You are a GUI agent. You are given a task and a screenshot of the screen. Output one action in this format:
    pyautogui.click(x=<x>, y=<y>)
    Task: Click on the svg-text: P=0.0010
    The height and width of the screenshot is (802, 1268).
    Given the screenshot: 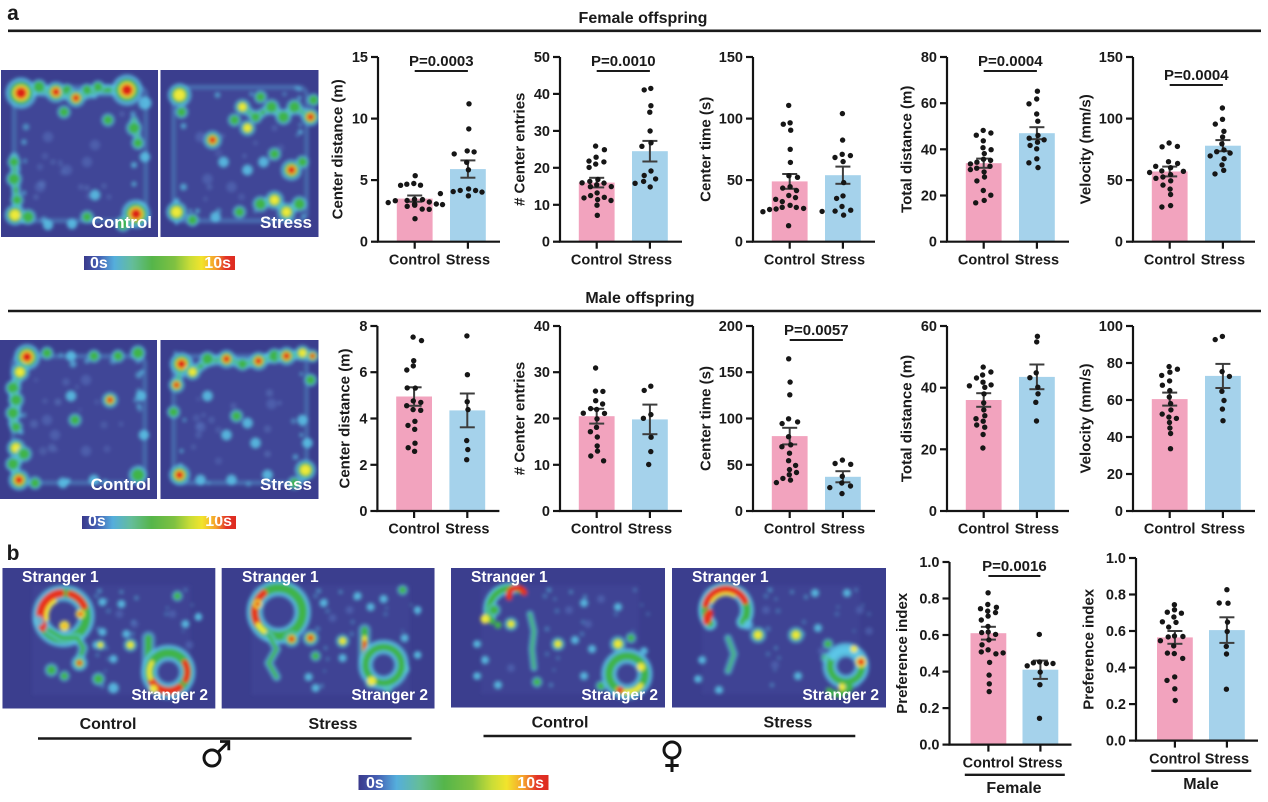 What is the action you would take?
    pyautogui.click(x=623, y=61)
    